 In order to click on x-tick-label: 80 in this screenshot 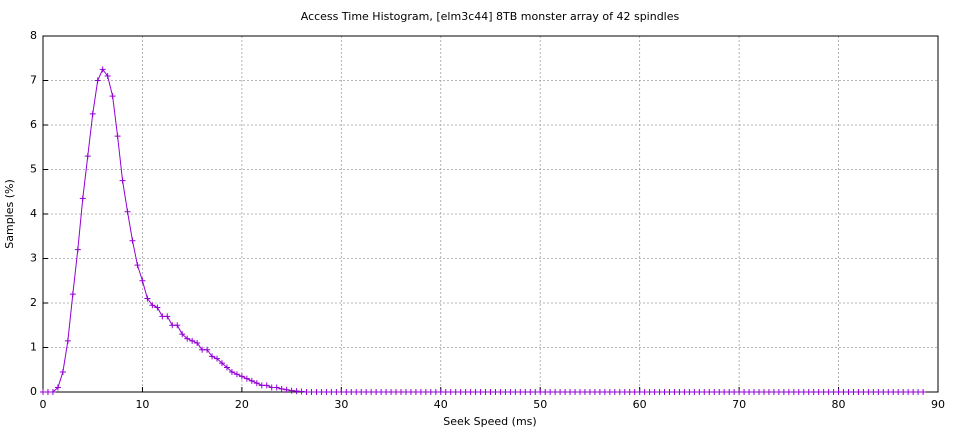, I will do `click(839, 404)`.